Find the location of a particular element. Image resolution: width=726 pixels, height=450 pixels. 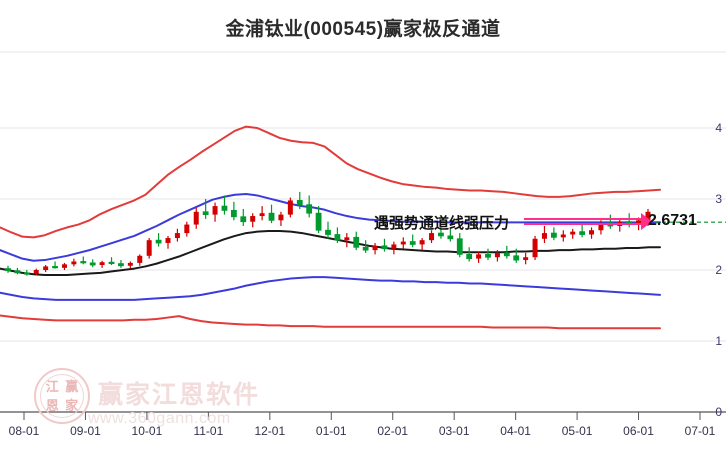

x-axis-tick: 05-01 is located at coordinates (577, 431).